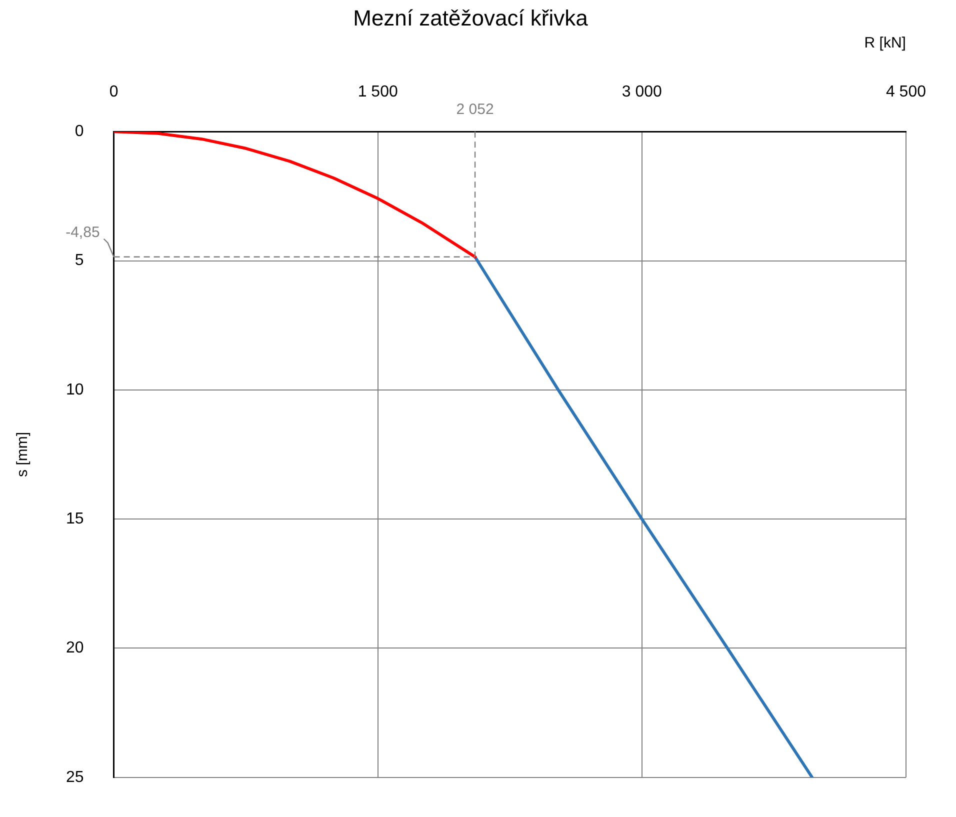  What do you see at coordinates (75, 777) in the screenshot?
I see `y-tick-label: 25` at bounding box center [75, 777].